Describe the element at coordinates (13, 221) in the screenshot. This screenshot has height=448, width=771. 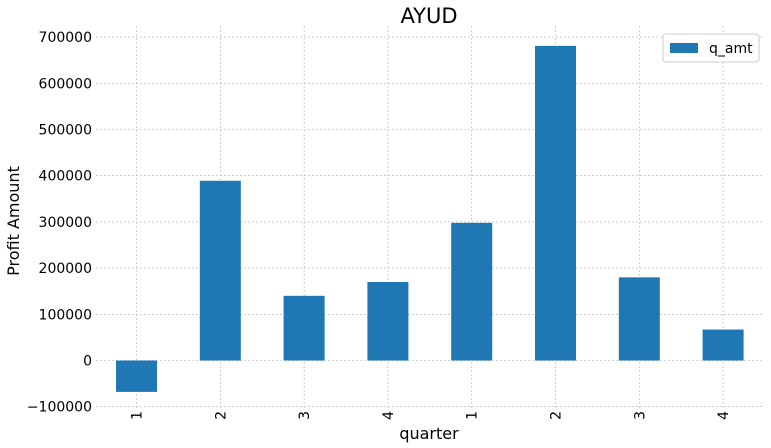
I see `y-axis-label: Profit Amount` at that location.